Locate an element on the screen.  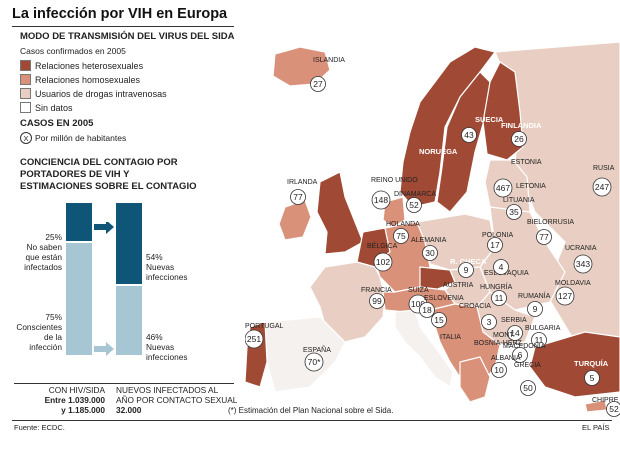
map-value-country-5: 247 is located at coordinates (602, 187).